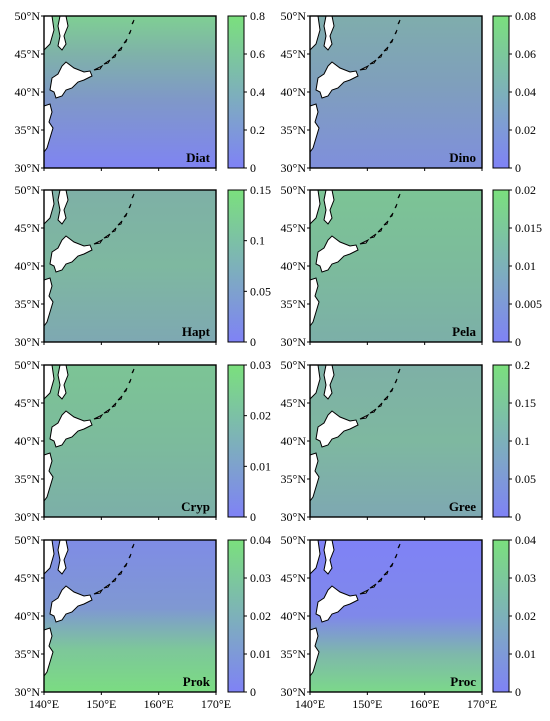  I want to click on colorbar: 0 0.02 0.04 0.06 0.08, so click(514, 92).